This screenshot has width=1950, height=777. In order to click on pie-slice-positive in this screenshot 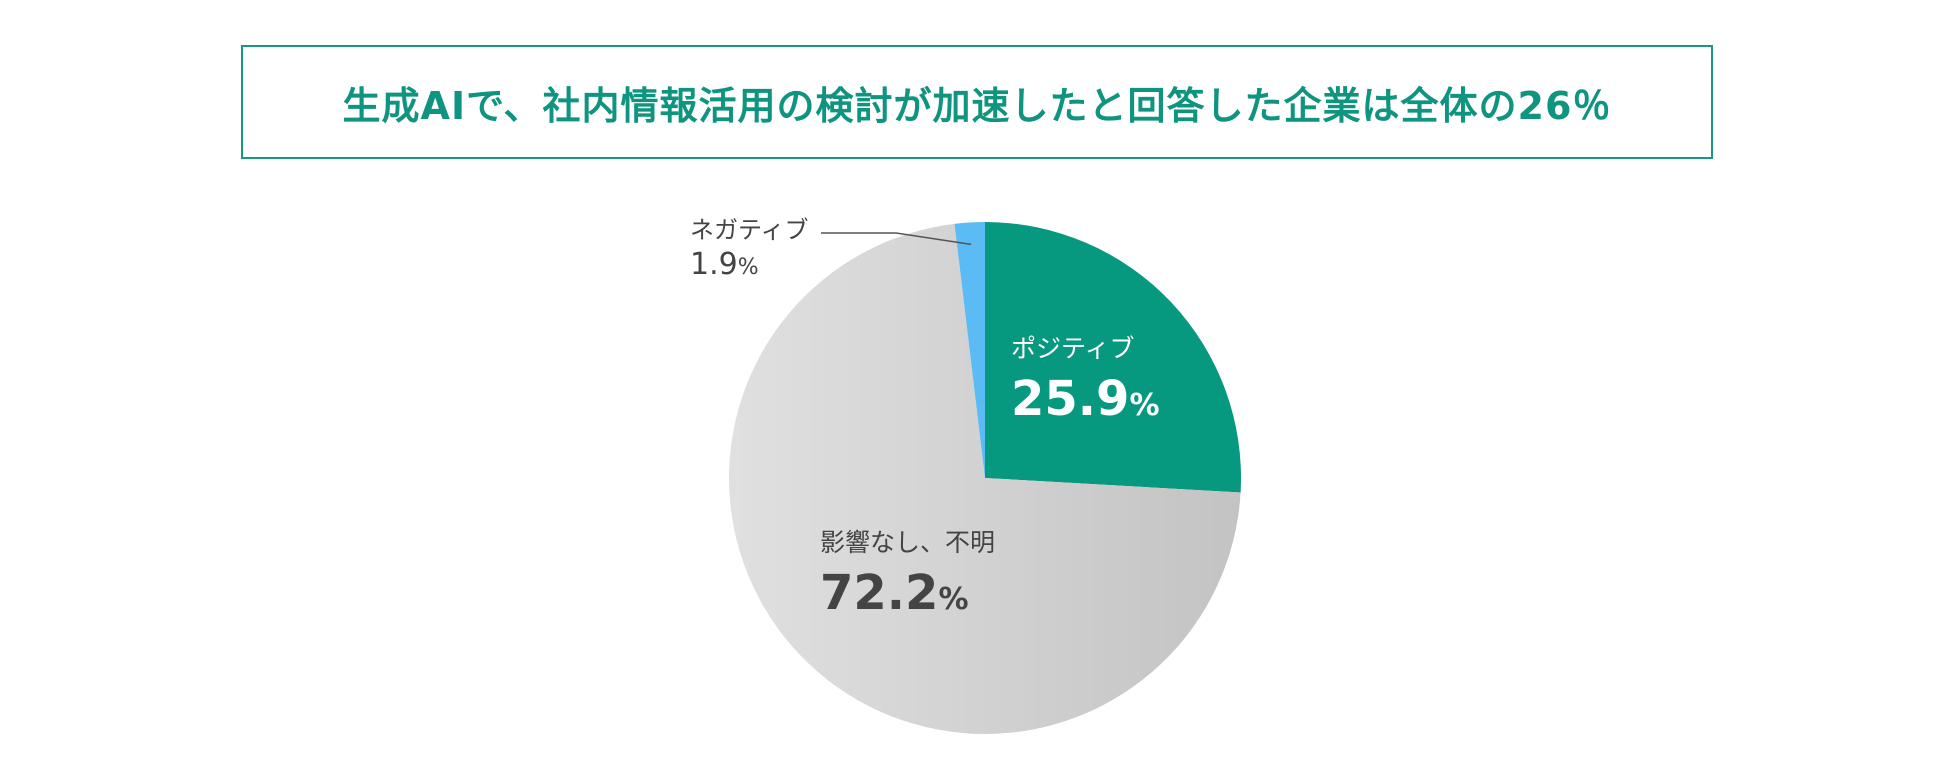, I will do `click(1113, 357)`.